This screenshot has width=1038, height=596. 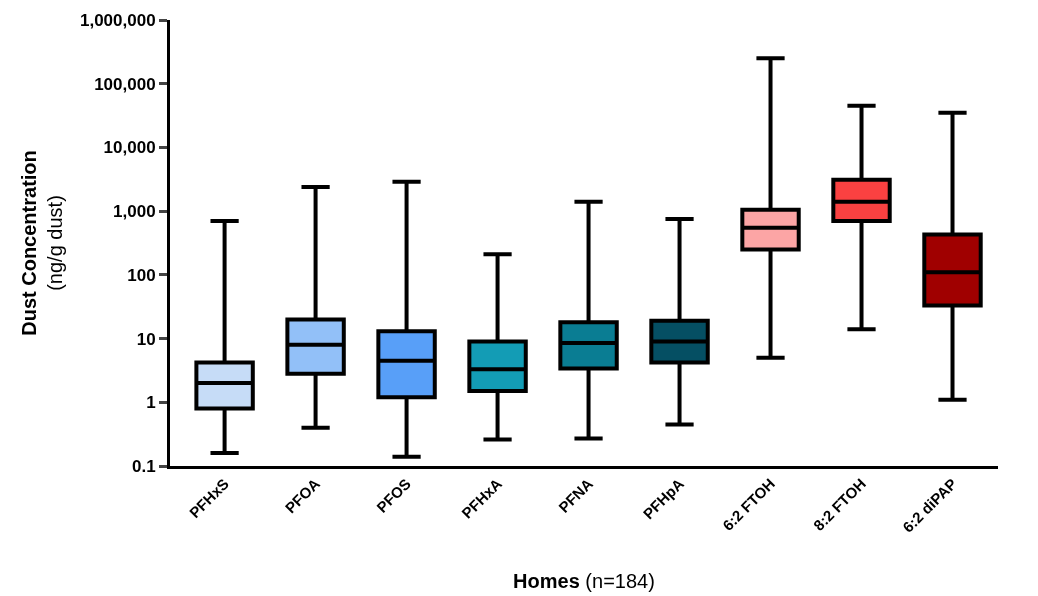 I want to click on y-tick-label: 0.1, so click(x=143, y=466).